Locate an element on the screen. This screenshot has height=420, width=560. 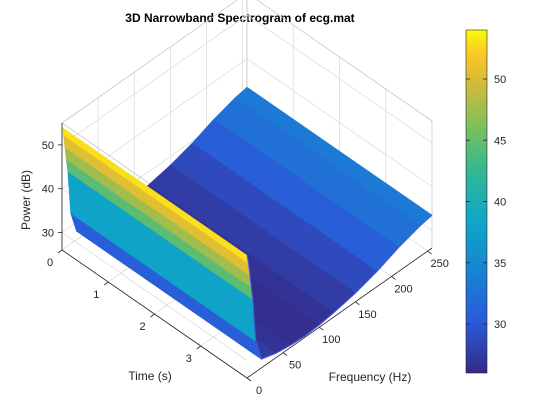
colorbar-tick-label: 40 is located at coordinates (500, 203).